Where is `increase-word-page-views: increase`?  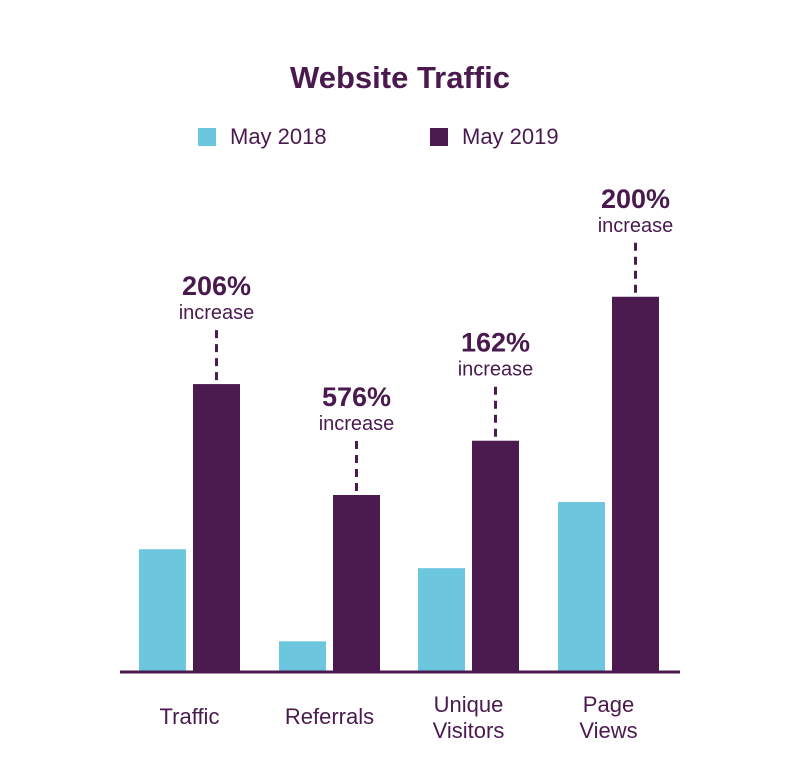
increase-word-page-views: increase is located at coordinates (636, 226).